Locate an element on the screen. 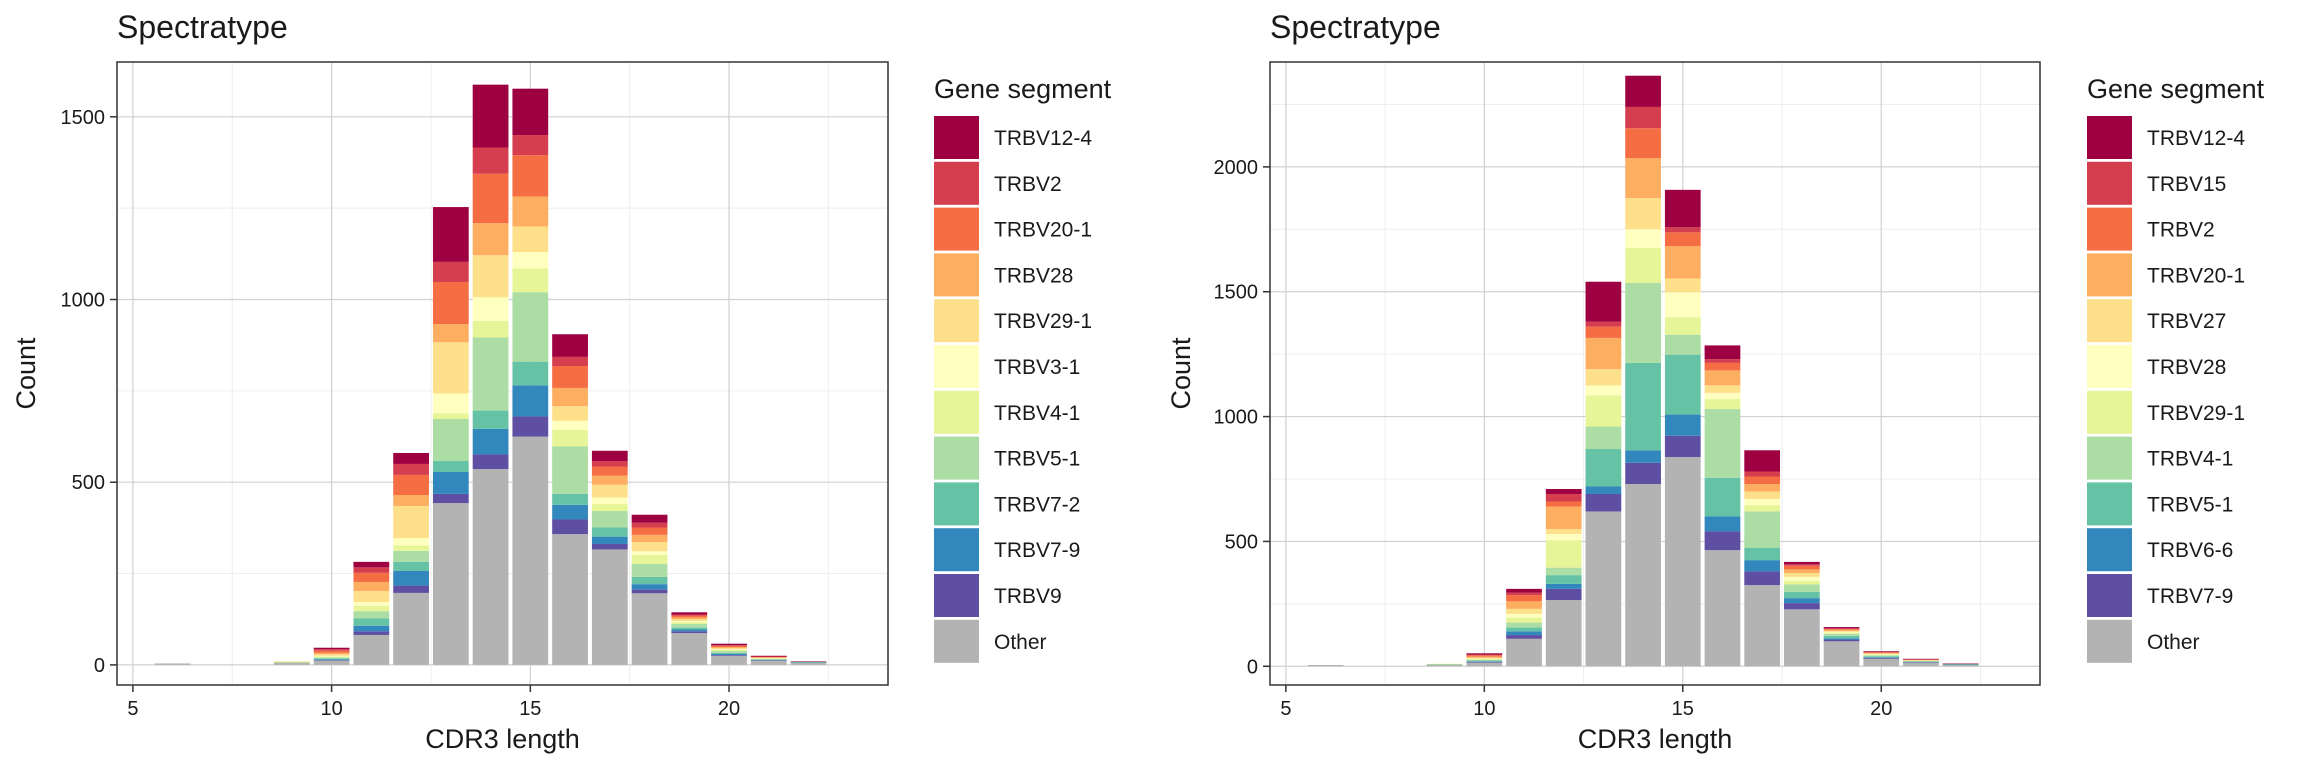 Image resolution: width=2304 pixels, height=773 pixels. x-axis: 5 10 15 20 CDR3 length is located at coordinates (433, 719).